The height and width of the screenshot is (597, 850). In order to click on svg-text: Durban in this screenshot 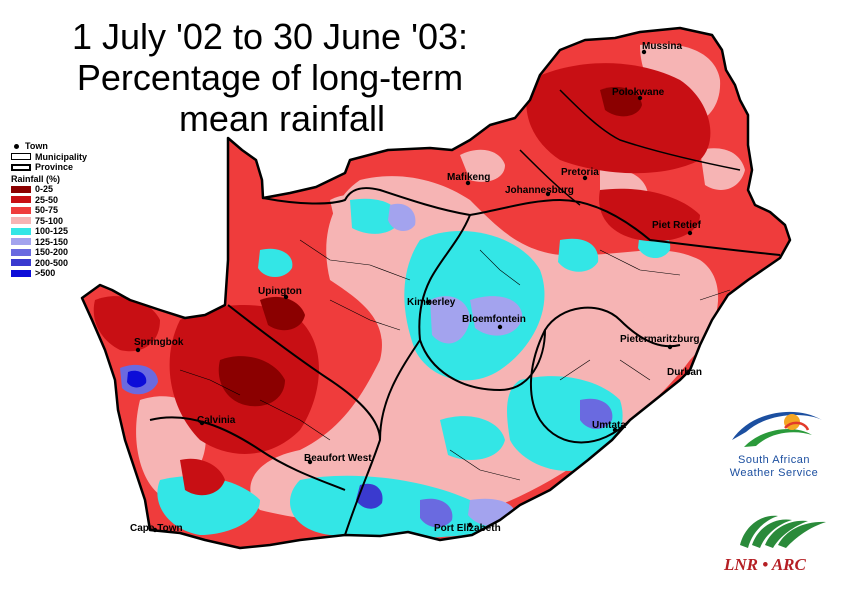, I will do `click(684, 372)`.